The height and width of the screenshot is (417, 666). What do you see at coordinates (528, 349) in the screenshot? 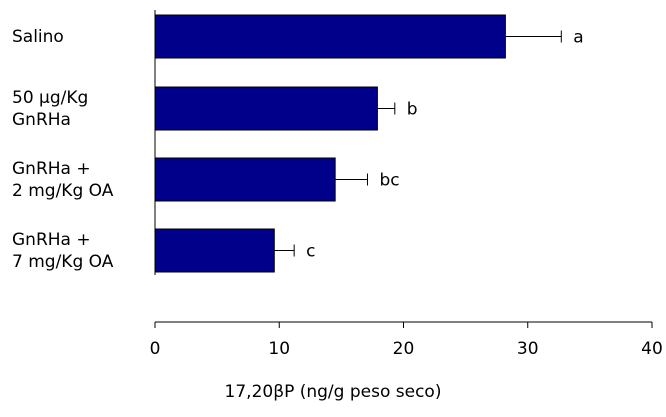
I see `x-tick-label: 30` at bounding box center [528, 349].